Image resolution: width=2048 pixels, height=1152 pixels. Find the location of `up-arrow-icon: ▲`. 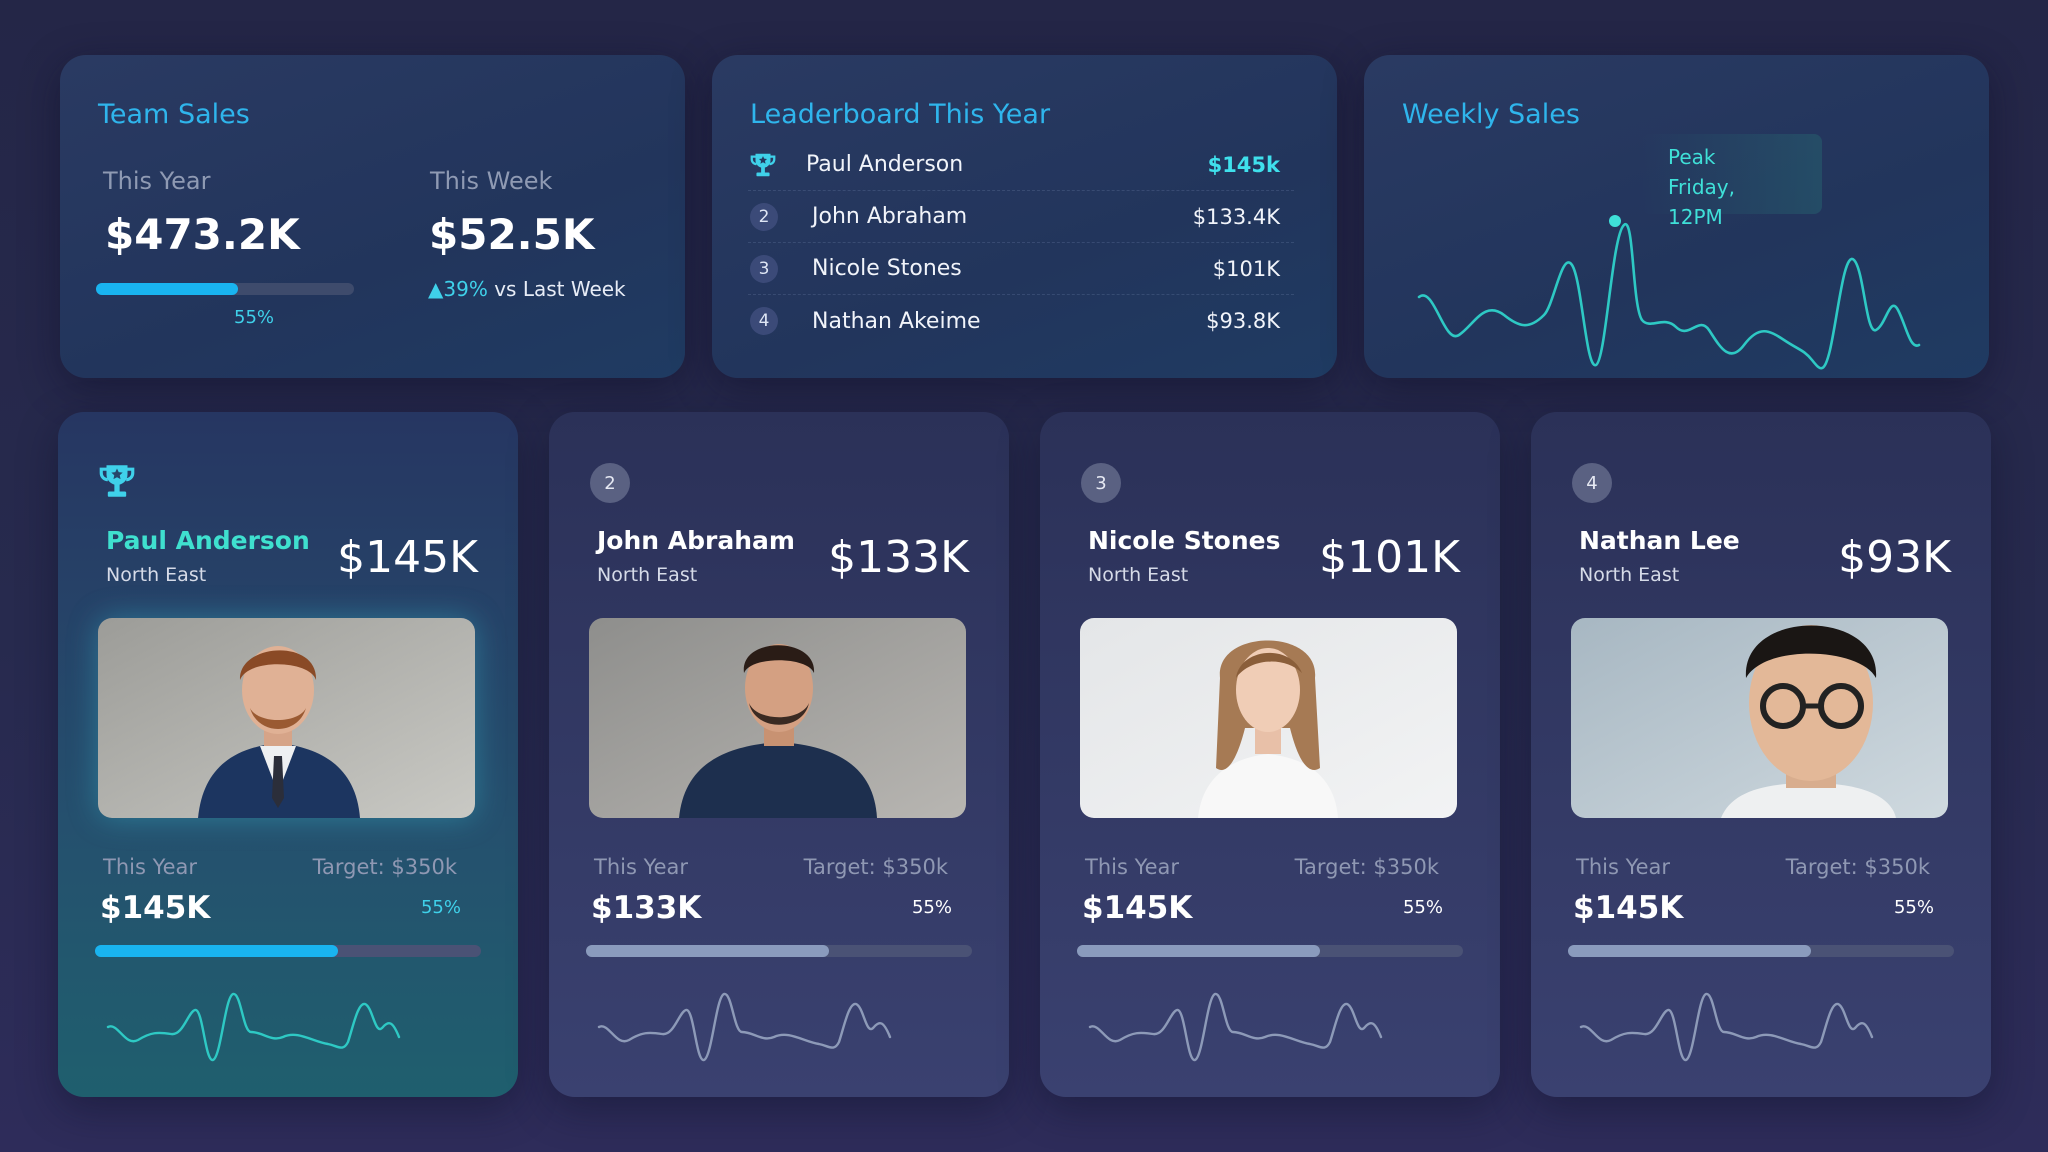

up-arrow-icon: ▲ is located at coordinates (436, 289).